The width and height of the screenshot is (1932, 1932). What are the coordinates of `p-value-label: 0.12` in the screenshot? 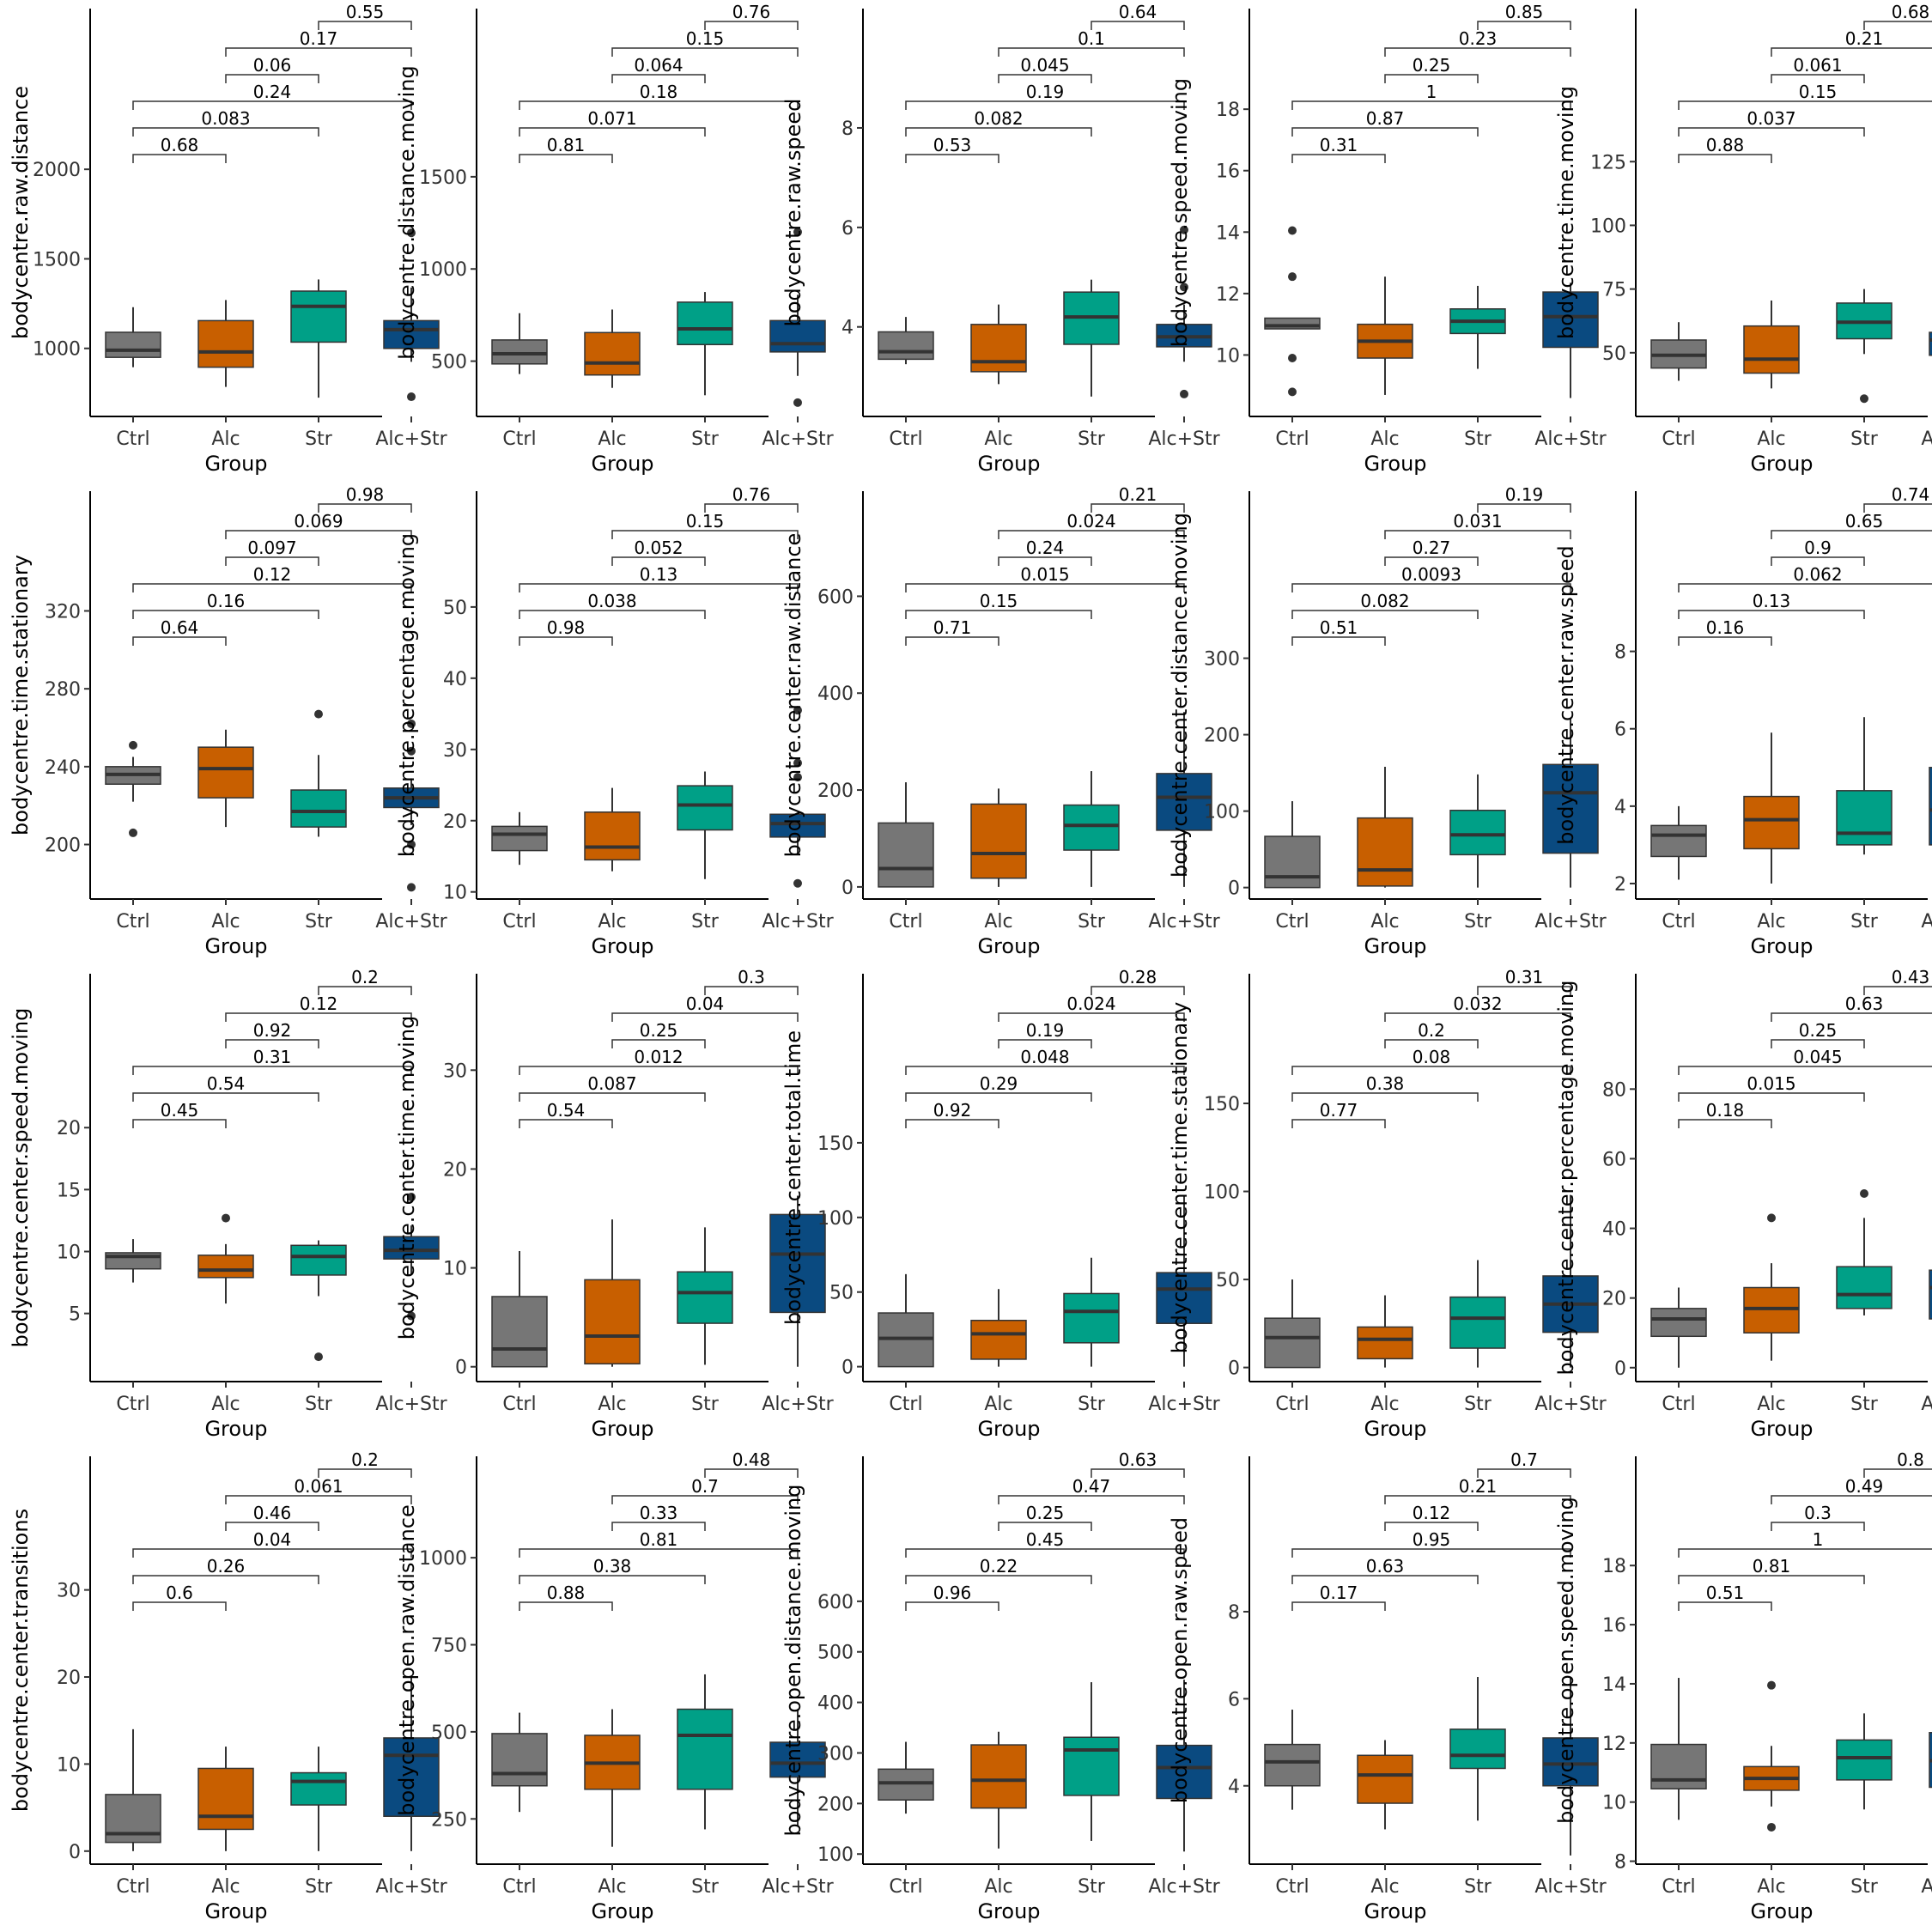 It's located at (319, 1003).